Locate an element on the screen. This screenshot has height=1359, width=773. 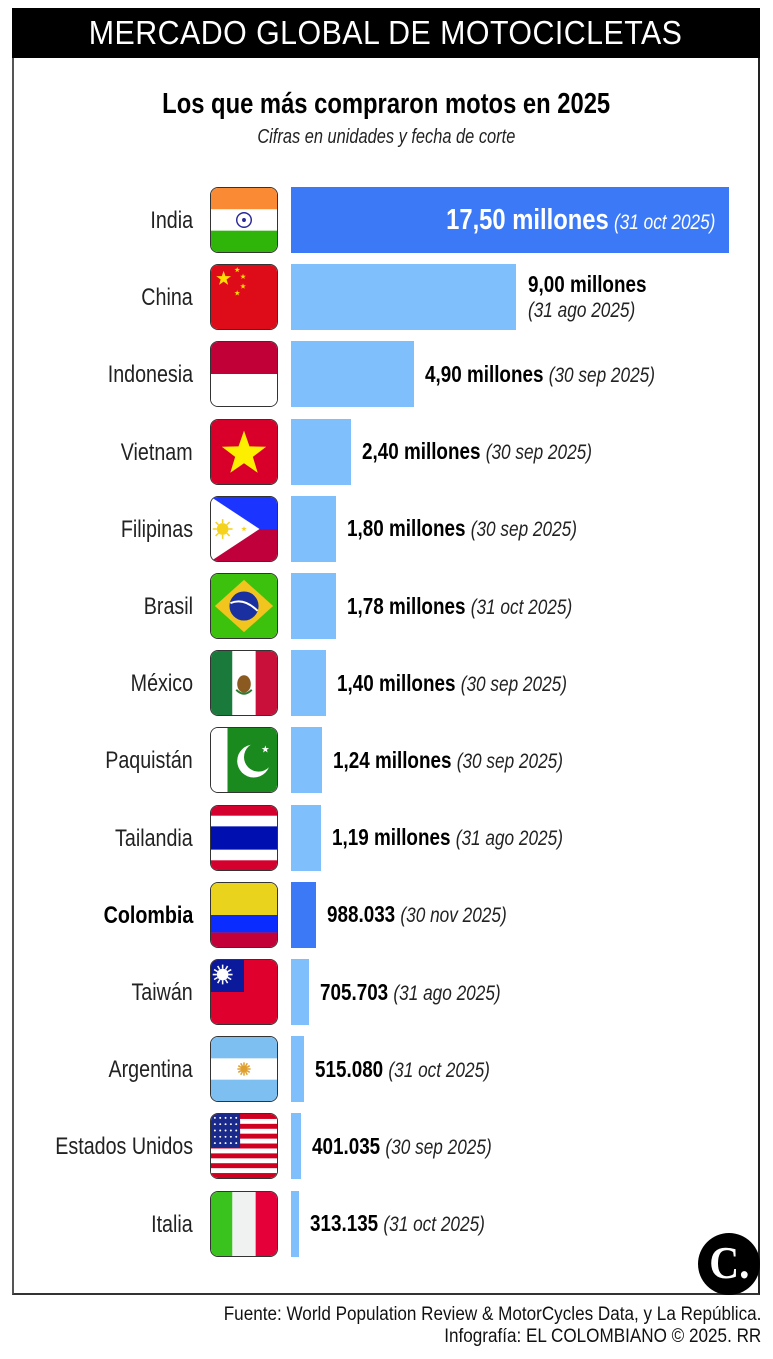
value-label: 1,78 millones (31 oct 2025) is located at coordinates (460, 605).